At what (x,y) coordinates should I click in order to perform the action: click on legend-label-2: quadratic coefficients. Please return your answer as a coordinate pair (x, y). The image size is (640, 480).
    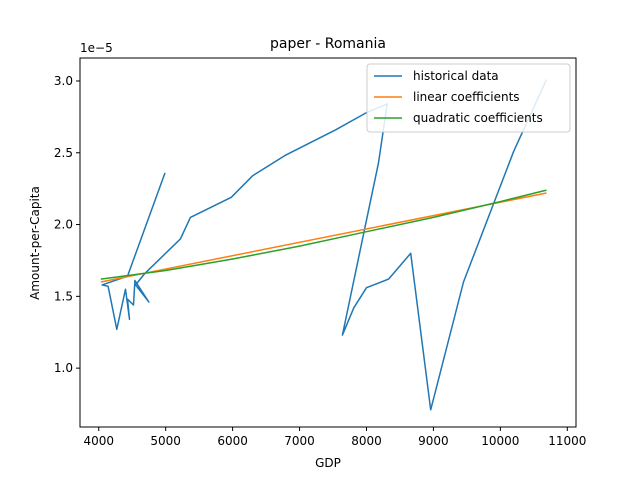
    Looking at the image, I should click on (478, 118).